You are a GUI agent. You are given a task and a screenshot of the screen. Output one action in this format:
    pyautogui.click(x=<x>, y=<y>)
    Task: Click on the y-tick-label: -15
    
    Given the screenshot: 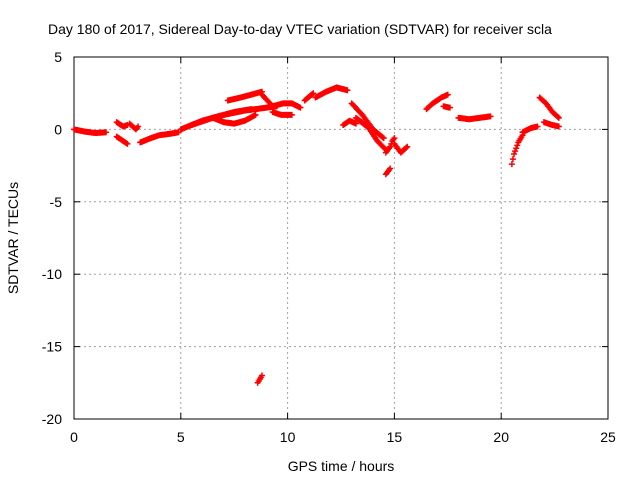 What is the action you would take?
    pyautogui.click(x=52, y=347)
    